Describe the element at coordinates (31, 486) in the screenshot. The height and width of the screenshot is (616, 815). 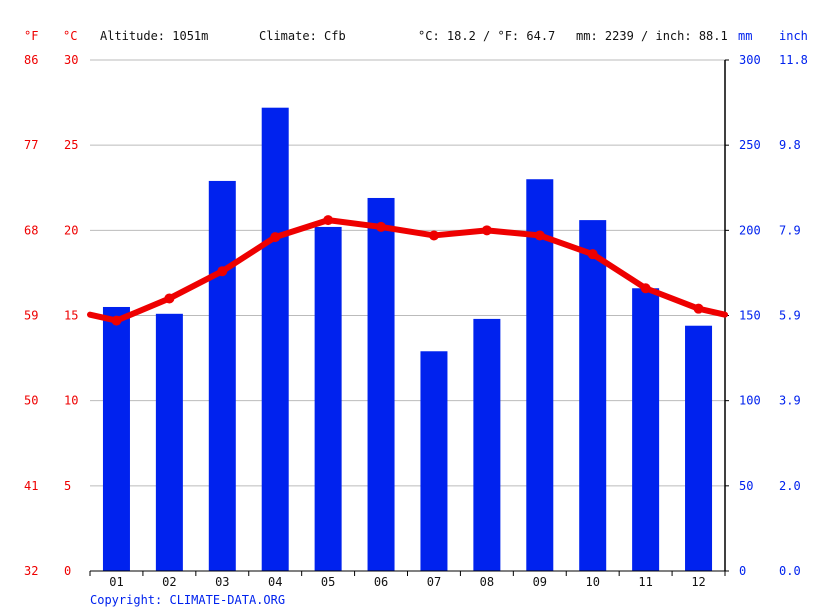
I see `fahrenheit-tick-label: 41` at that location.